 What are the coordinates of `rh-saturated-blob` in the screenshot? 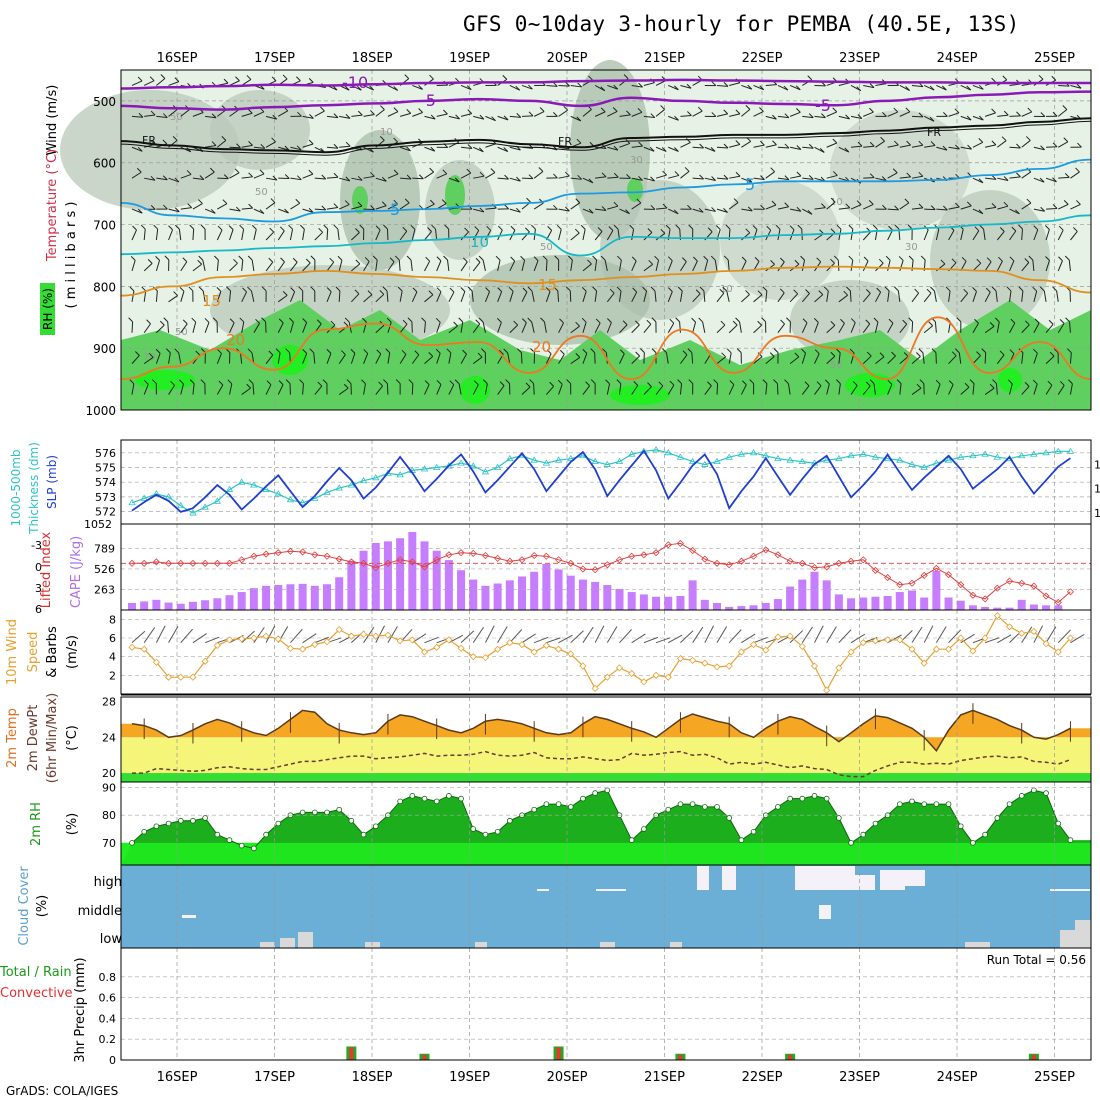 It's located at (635, 190).